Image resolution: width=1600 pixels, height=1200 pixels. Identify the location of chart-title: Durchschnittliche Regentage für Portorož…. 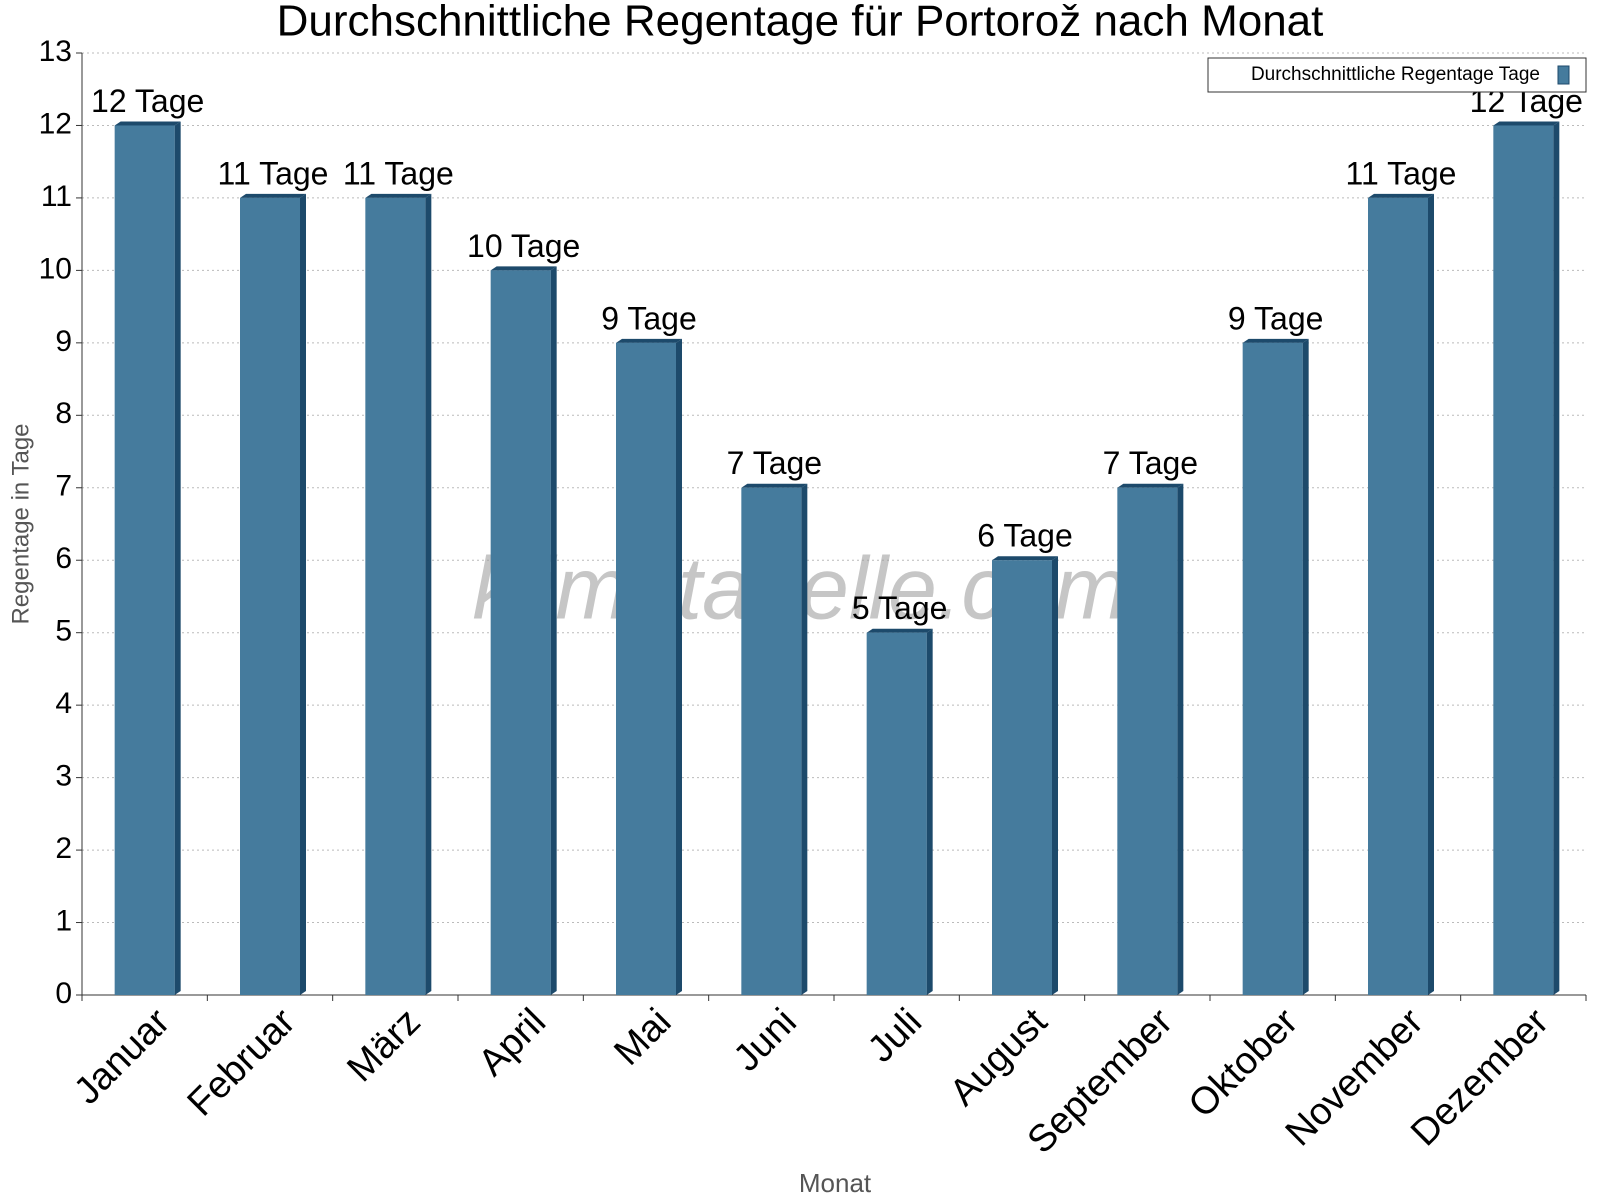
(800, 23).